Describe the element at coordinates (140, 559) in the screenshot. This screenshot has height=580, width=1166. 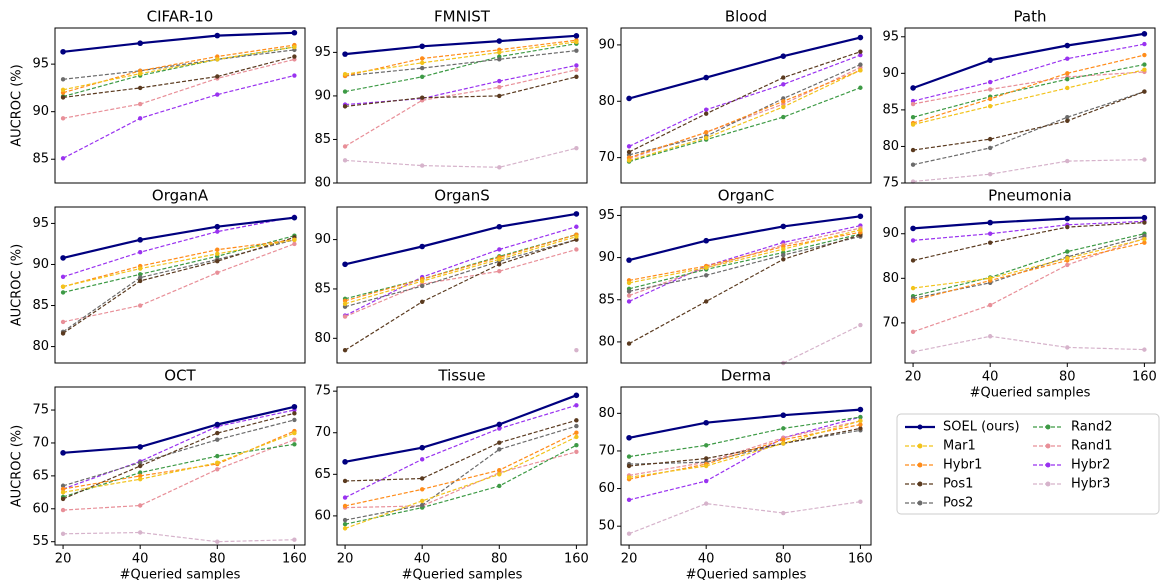
I see `x-tick-label: 40` at that location.